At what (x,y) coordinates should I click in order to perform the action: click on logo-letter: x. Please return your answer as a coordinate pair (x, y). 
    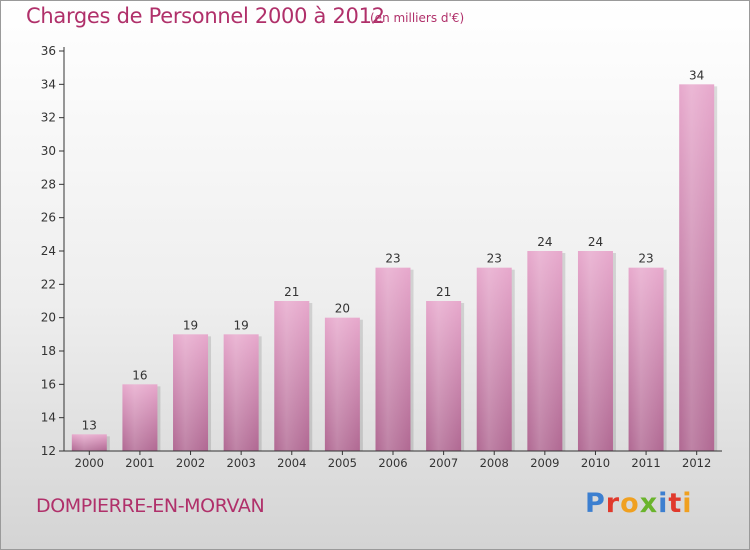
    Looking at the image, I should click on (649, 503).